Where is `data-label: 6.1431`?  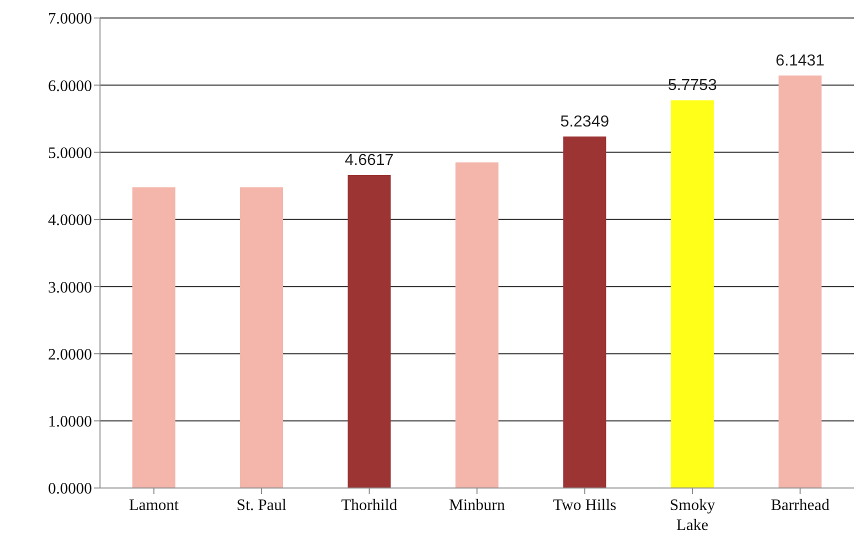
data-label: 6.1431 is located at coordinates (800, 61).